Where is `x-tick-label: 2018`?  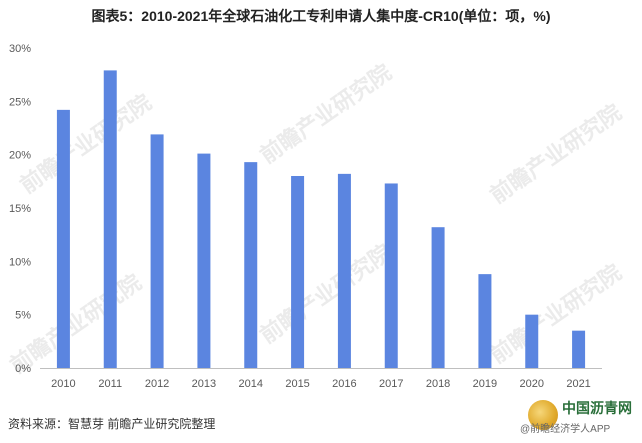 x-tick-label: 2018 is located at coordinates (438, 384).